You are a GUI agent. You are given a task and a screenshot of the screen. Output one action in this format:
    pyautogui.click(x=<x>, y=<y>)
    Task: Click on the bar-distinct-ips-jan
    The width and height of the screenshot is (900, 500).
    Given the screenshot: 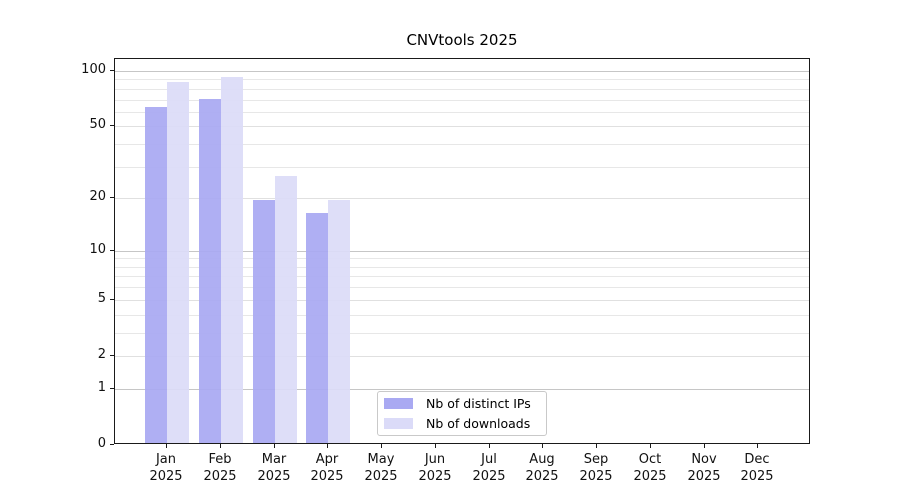 What is the action you would take?
    pyautogui.click(x=156, y=275)
    